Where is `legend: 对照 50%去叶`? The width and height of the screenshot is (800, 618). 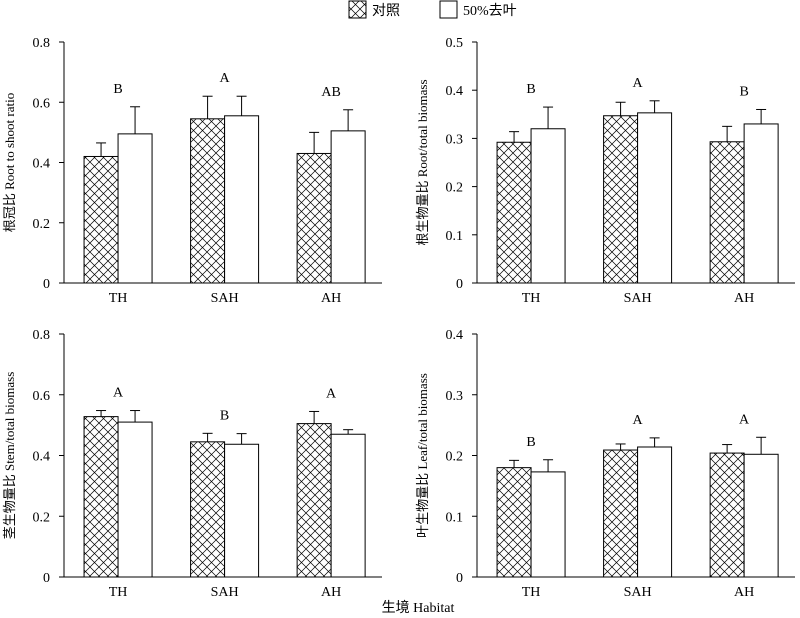
legend: 对照 50%去叶 is located at coordinates (432, 9).